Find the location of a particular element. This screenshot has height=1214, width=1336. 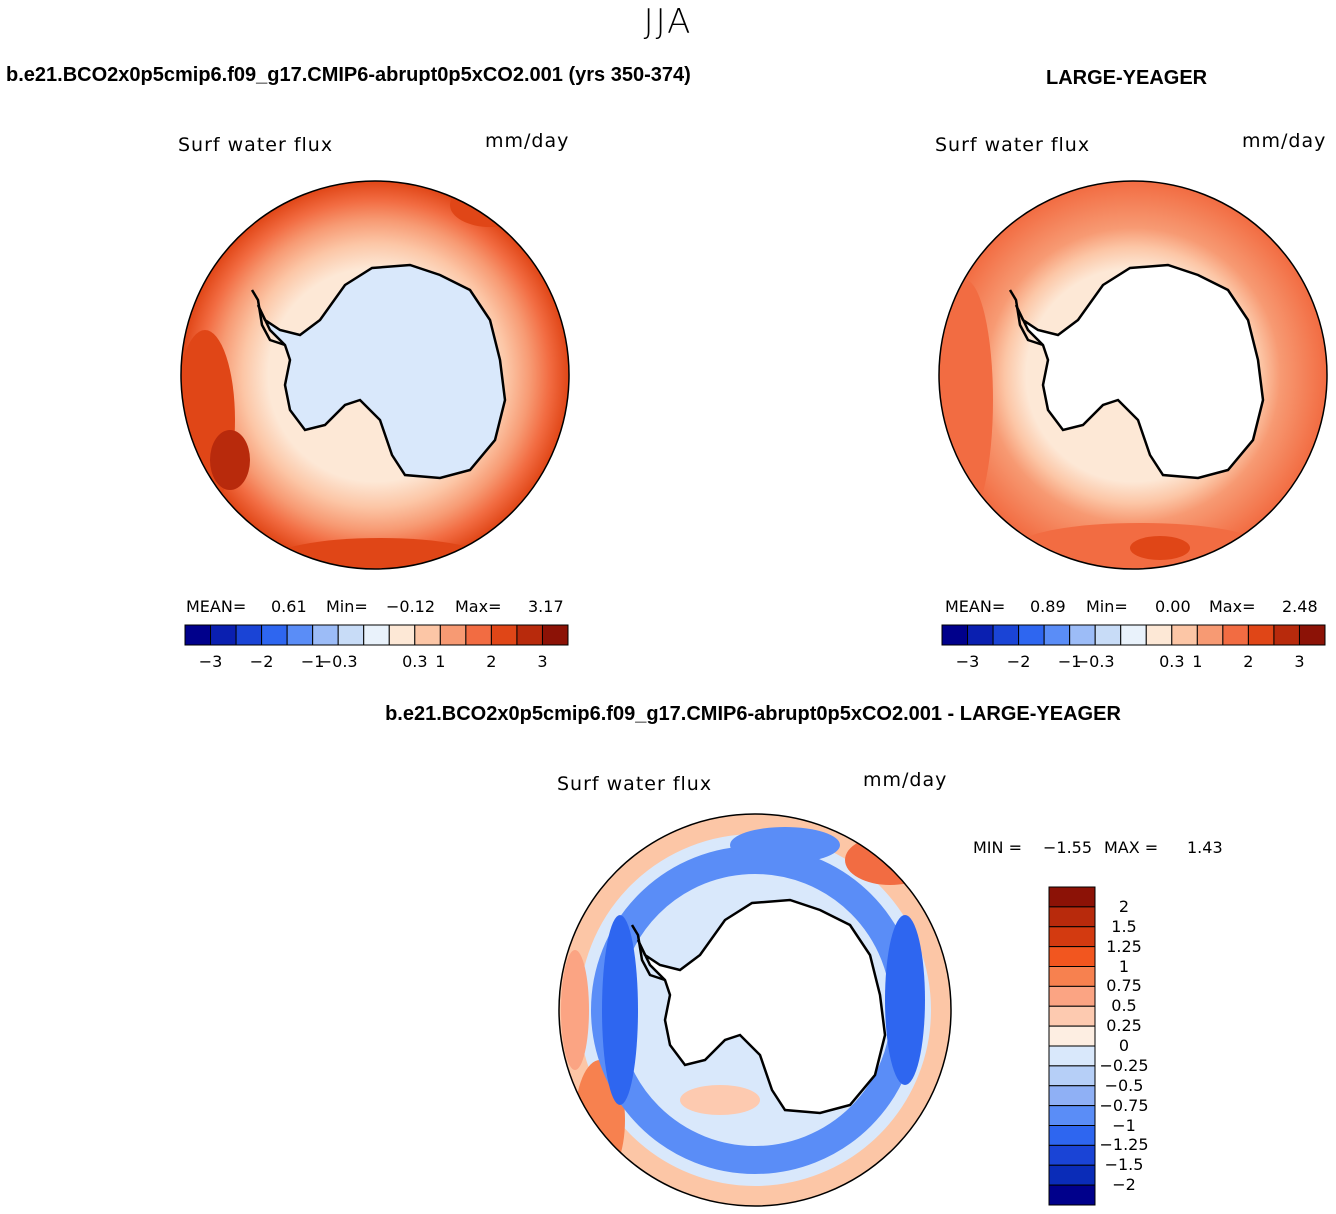

panel3-colorbar-tick-label: 1.5 is located at coordinates (1124, 926).